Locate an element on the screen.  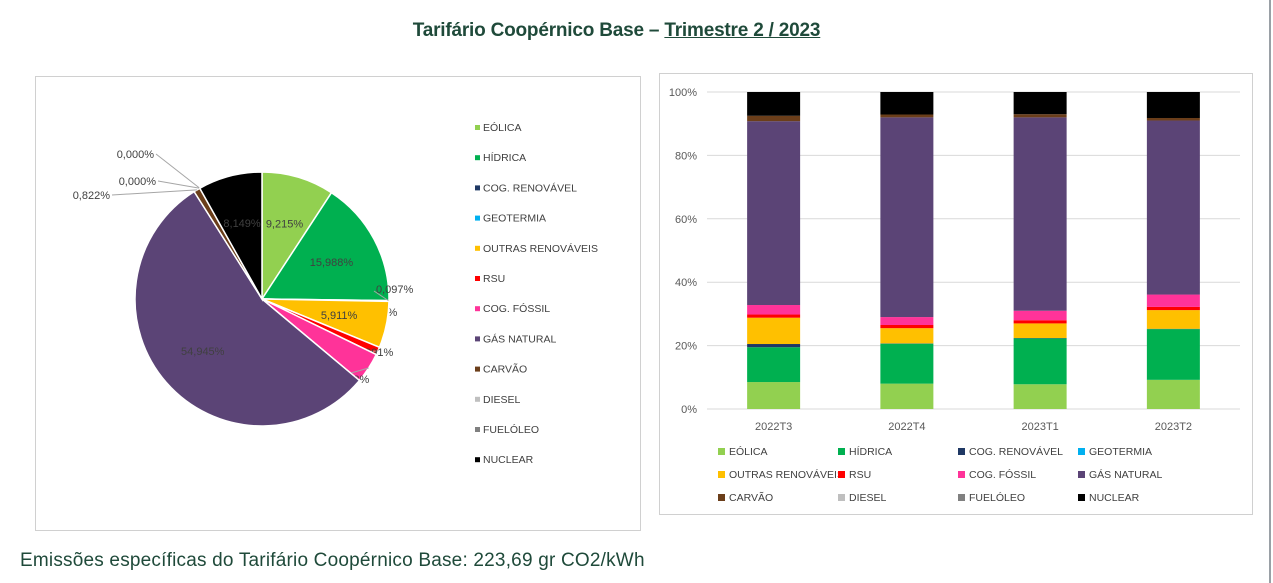
bar-legend-label-carvao: CARVÃO is located at coordinates (751, 497).